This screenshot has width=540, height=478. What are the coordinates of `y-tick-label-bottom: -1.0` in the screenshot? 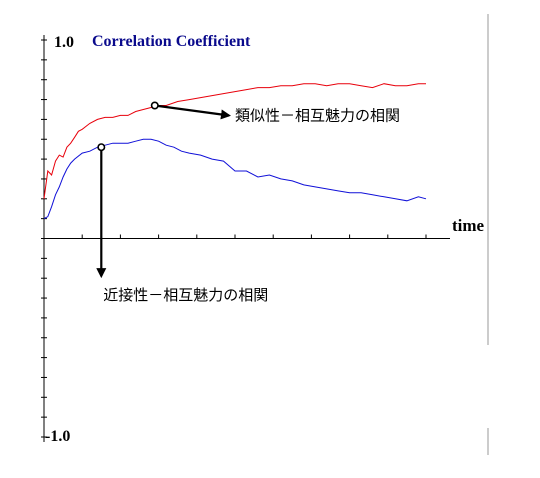 It's located at (57, 436).